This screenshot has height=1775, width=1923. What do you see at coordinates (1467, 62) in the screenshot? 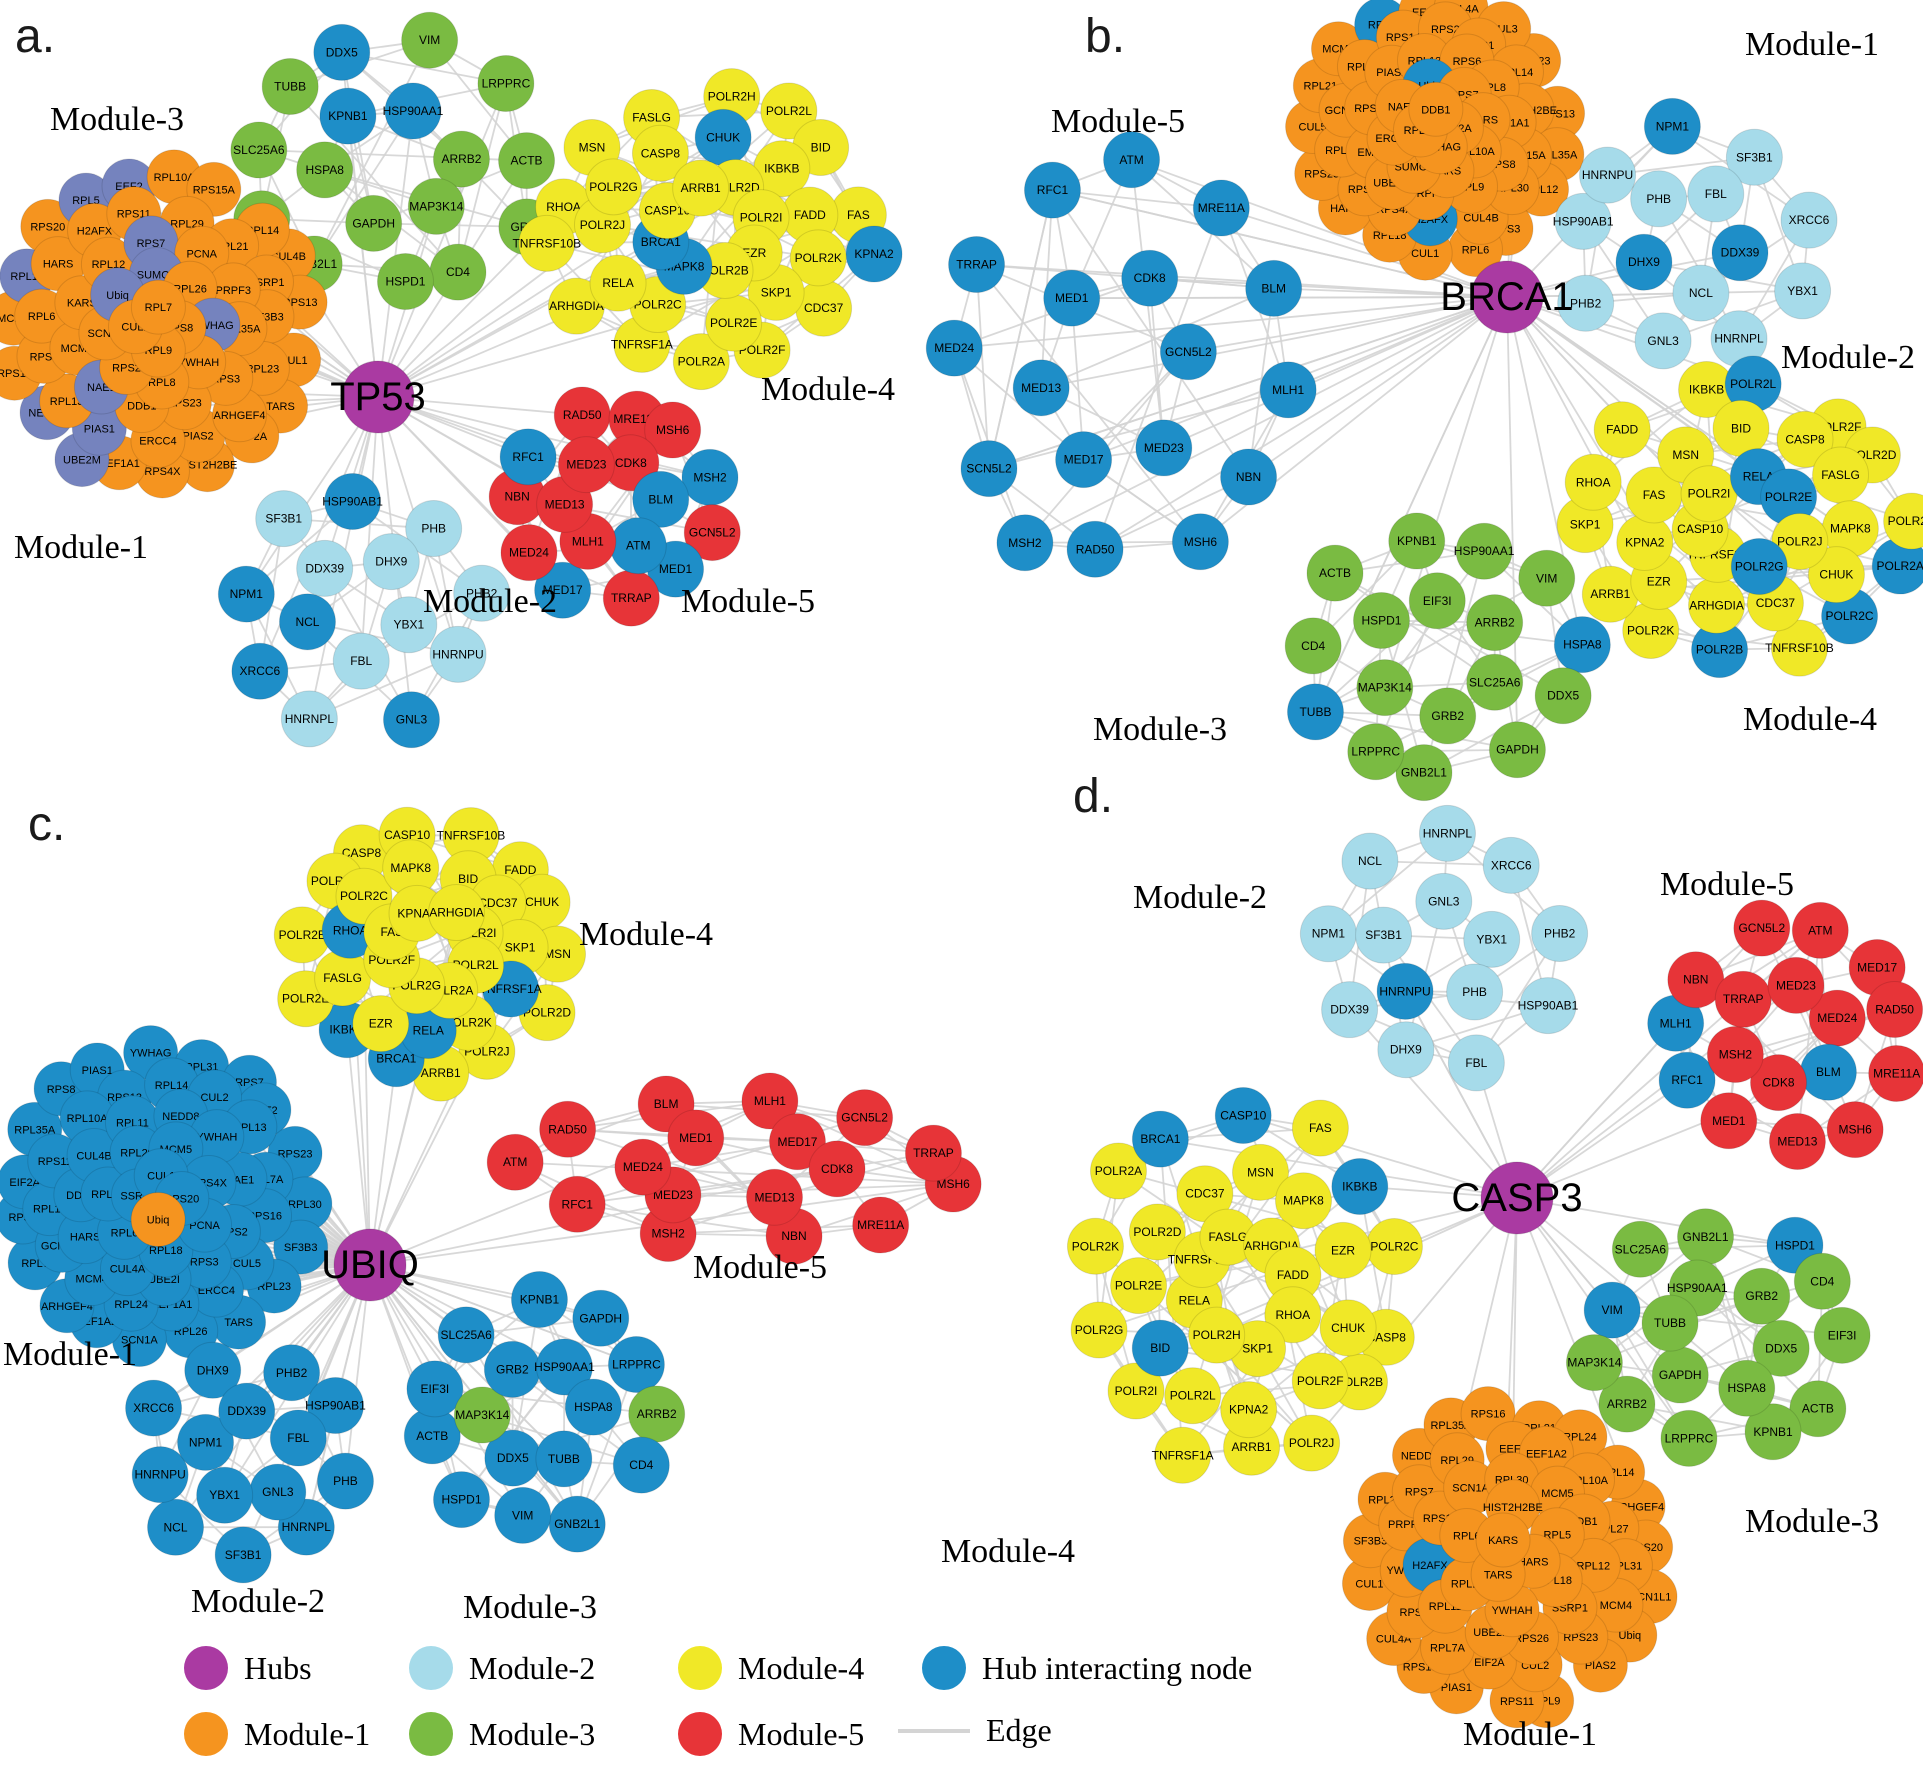
I see `svg-text: RPS6` at bounding box center [1467, 62].